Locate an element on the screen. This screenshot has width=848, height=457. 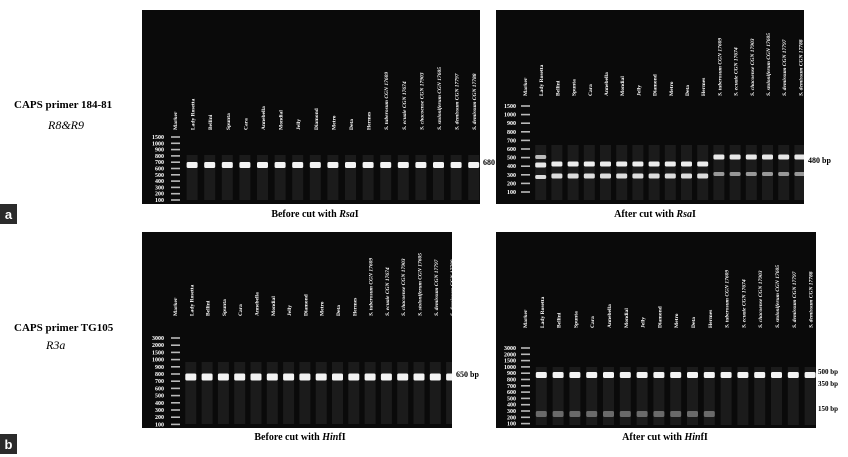
gel-a-left-band-label: 680 bp is located at coordinates (494, 162).